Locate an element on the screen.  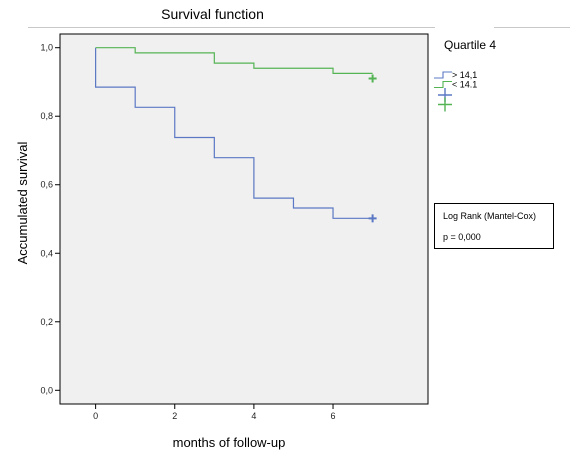
y-tick-label: 0,6 is located at coordinates (46, 185).